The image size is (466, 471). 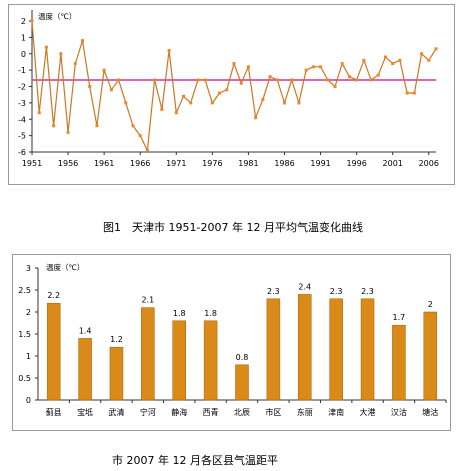 What do you see at coordinates (57, 16) in the screenshot?
I see `y-axis-unit-label: 温度（℃）` at bounding box center [57, 16].